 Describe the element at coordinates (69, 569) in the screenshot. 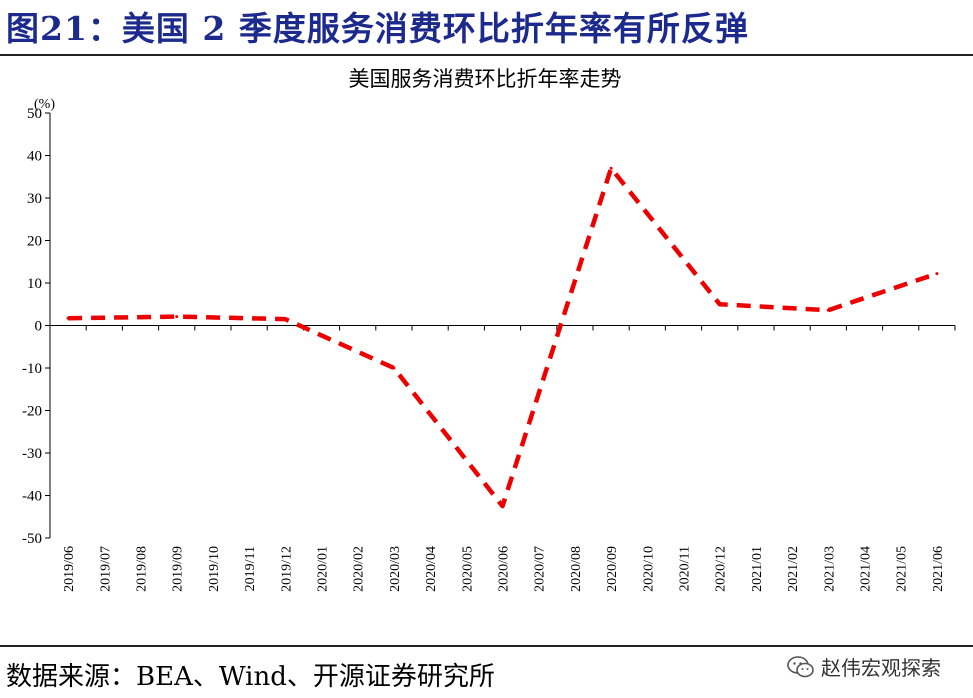

I see `x-tick-label: 2019/06` at that location.